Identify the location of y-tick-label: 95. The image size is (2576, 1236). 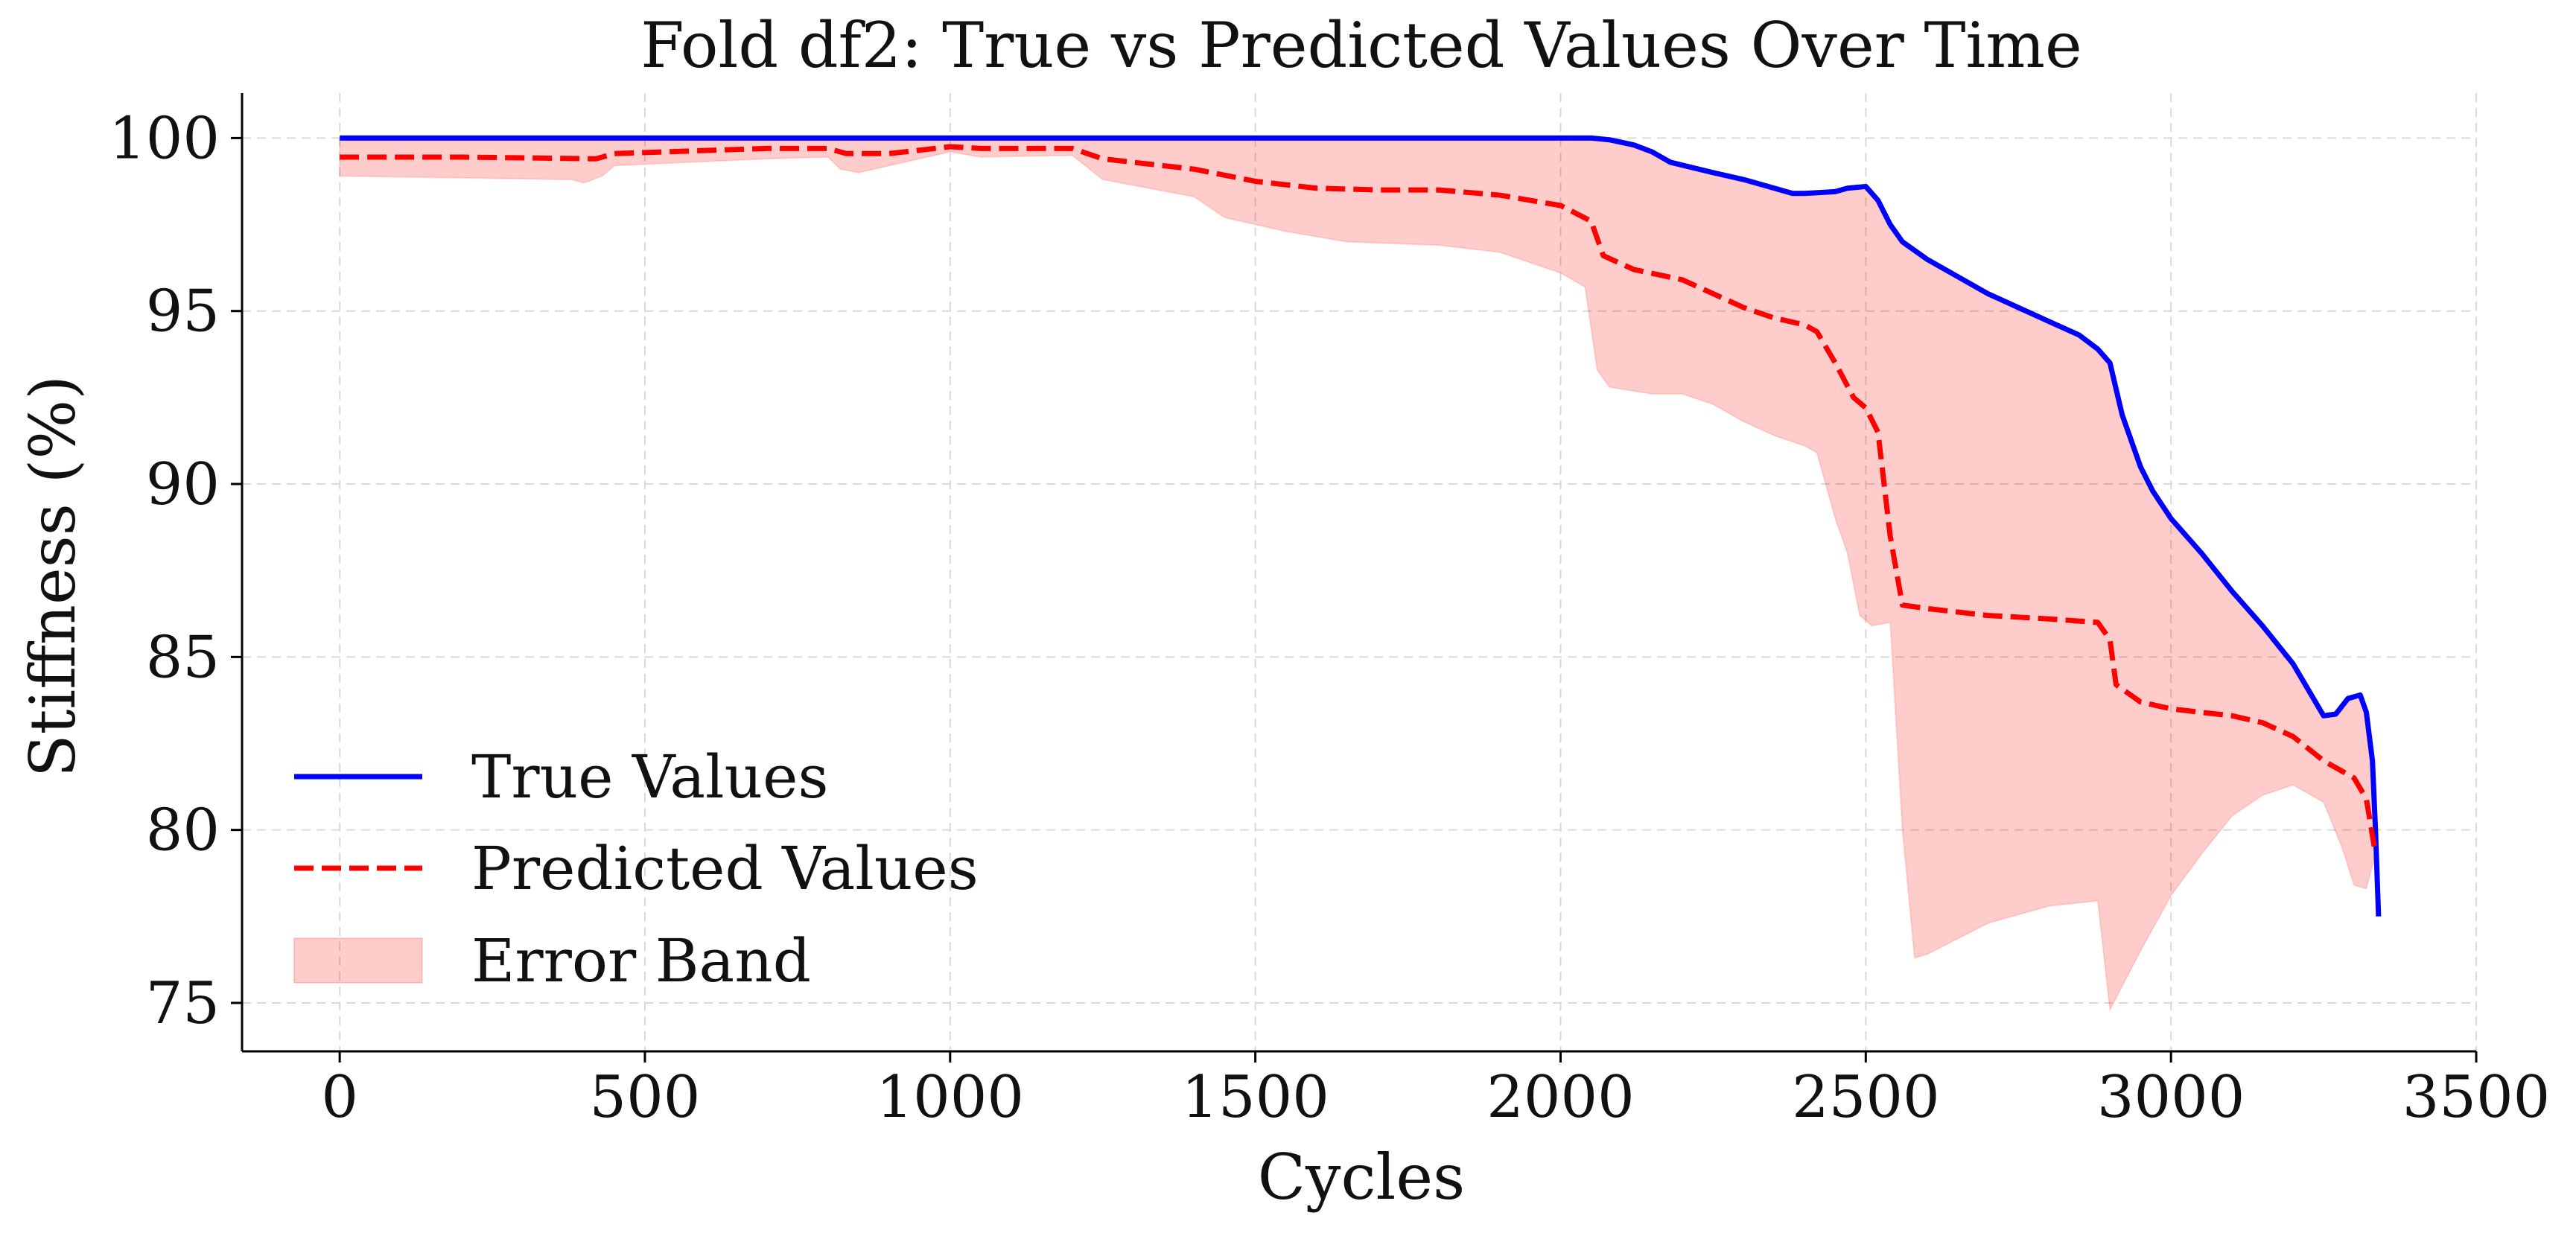
(183, 311).